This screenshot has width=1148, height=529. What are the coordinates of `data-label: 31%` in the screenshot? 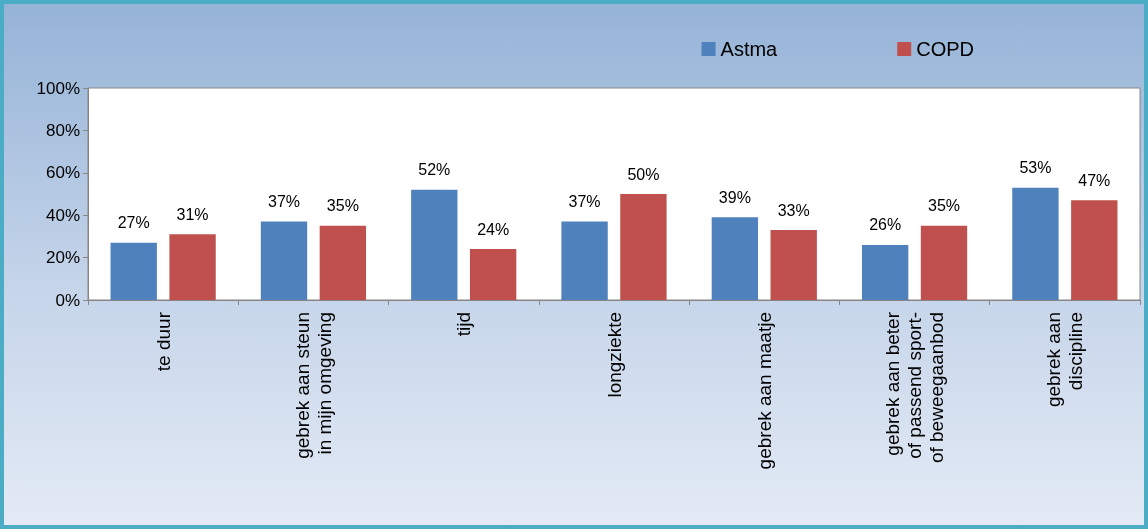 It's located at (192, 214).